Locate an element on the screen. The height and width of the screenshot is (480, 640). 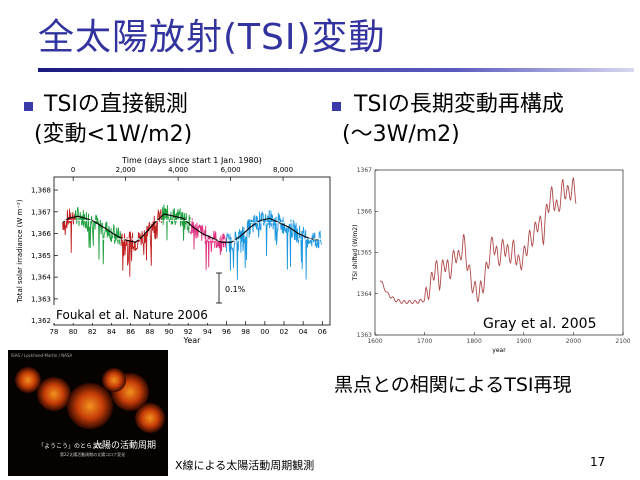
chart2-x-tick-label: 2100 is located at coordinates (622, 341).